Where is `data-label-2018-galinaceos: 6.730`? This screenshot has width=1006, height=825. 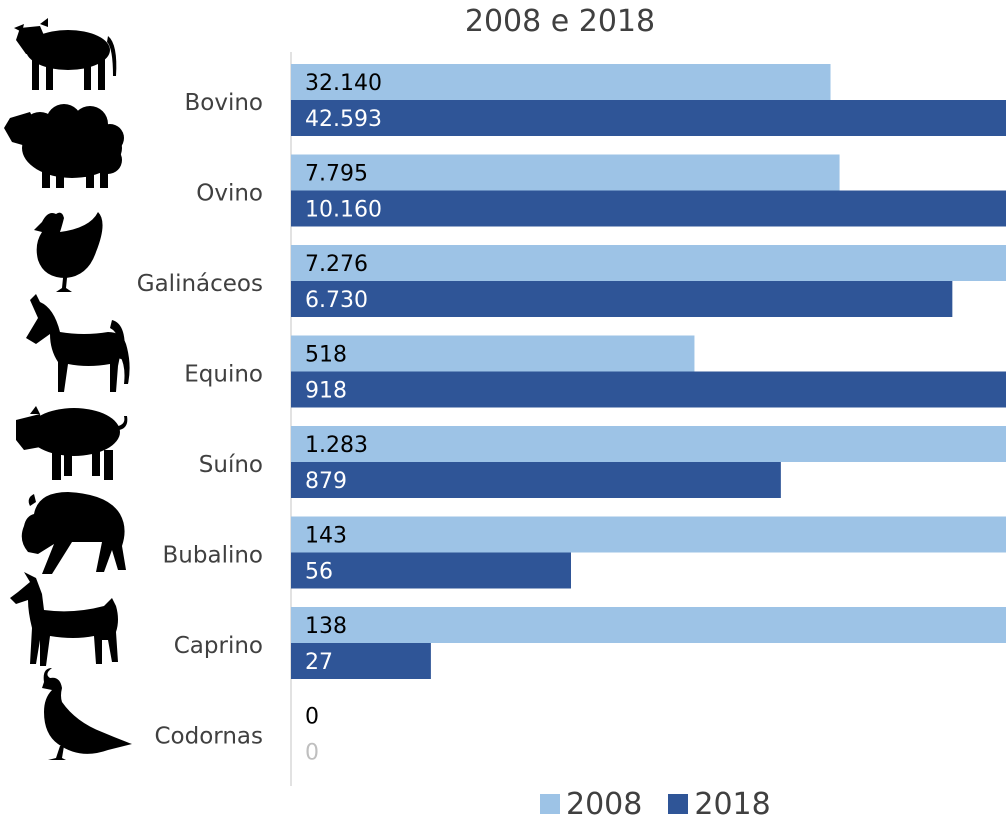
data-label-2018-galinaceos: 6.730 is located at coordinates (336, 300).